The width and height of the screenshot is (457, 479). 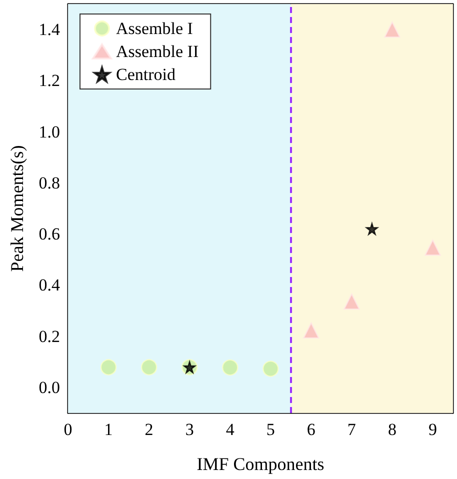 I want to click on y-tick-label: 0.0, so click(x=49, y=387).